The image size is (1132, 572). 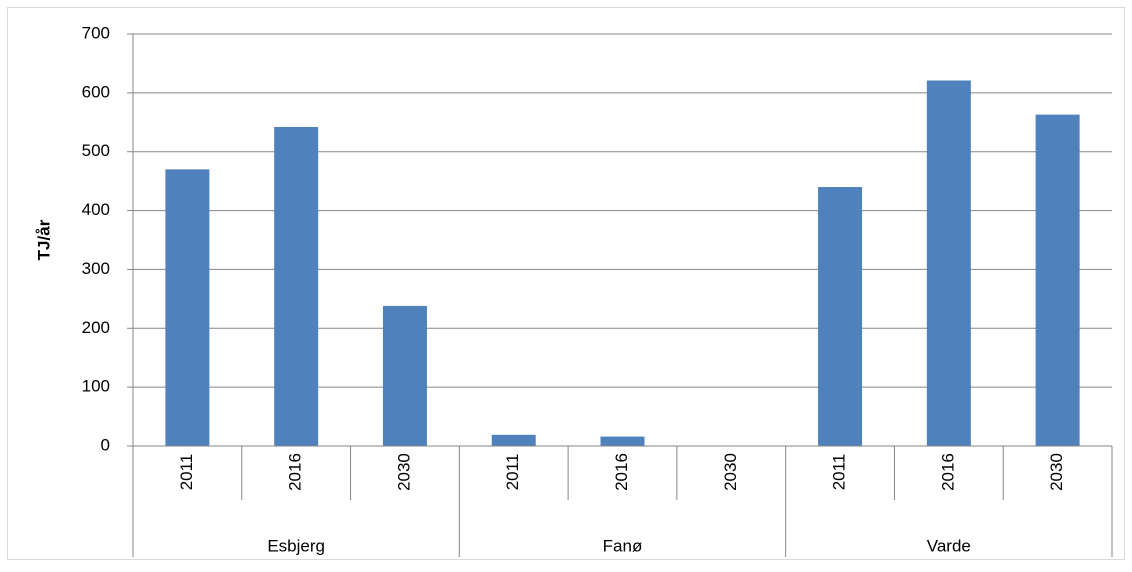 What do you see at coordinates (96, 91) in the screenshot?
I see `y-tick-label: 600` at bounding box center [96, 91].